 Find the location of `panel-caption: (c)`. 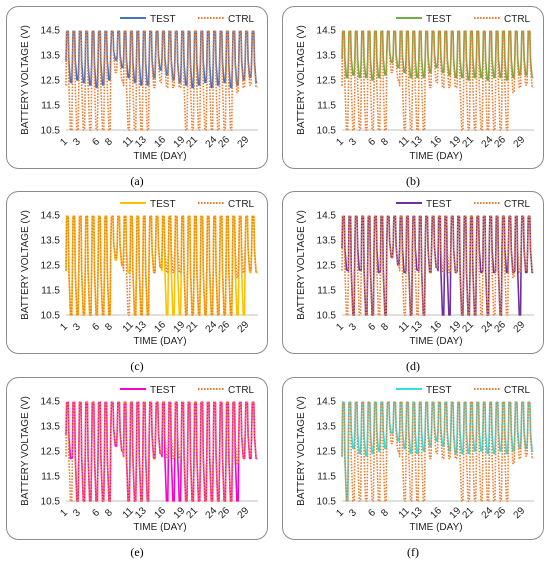

panel-caption: (c) is located at coordinates (137, 366).